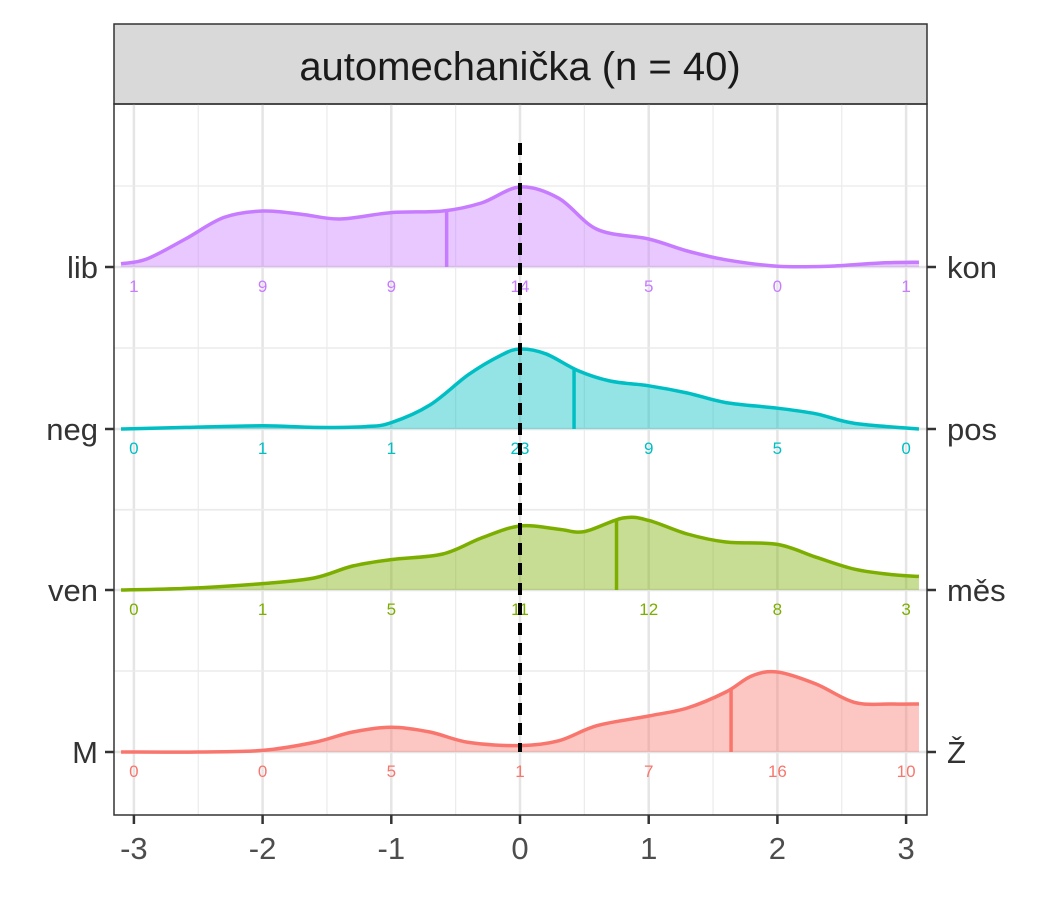  I want to click on x-tick-label: 3, so click(905, 848).